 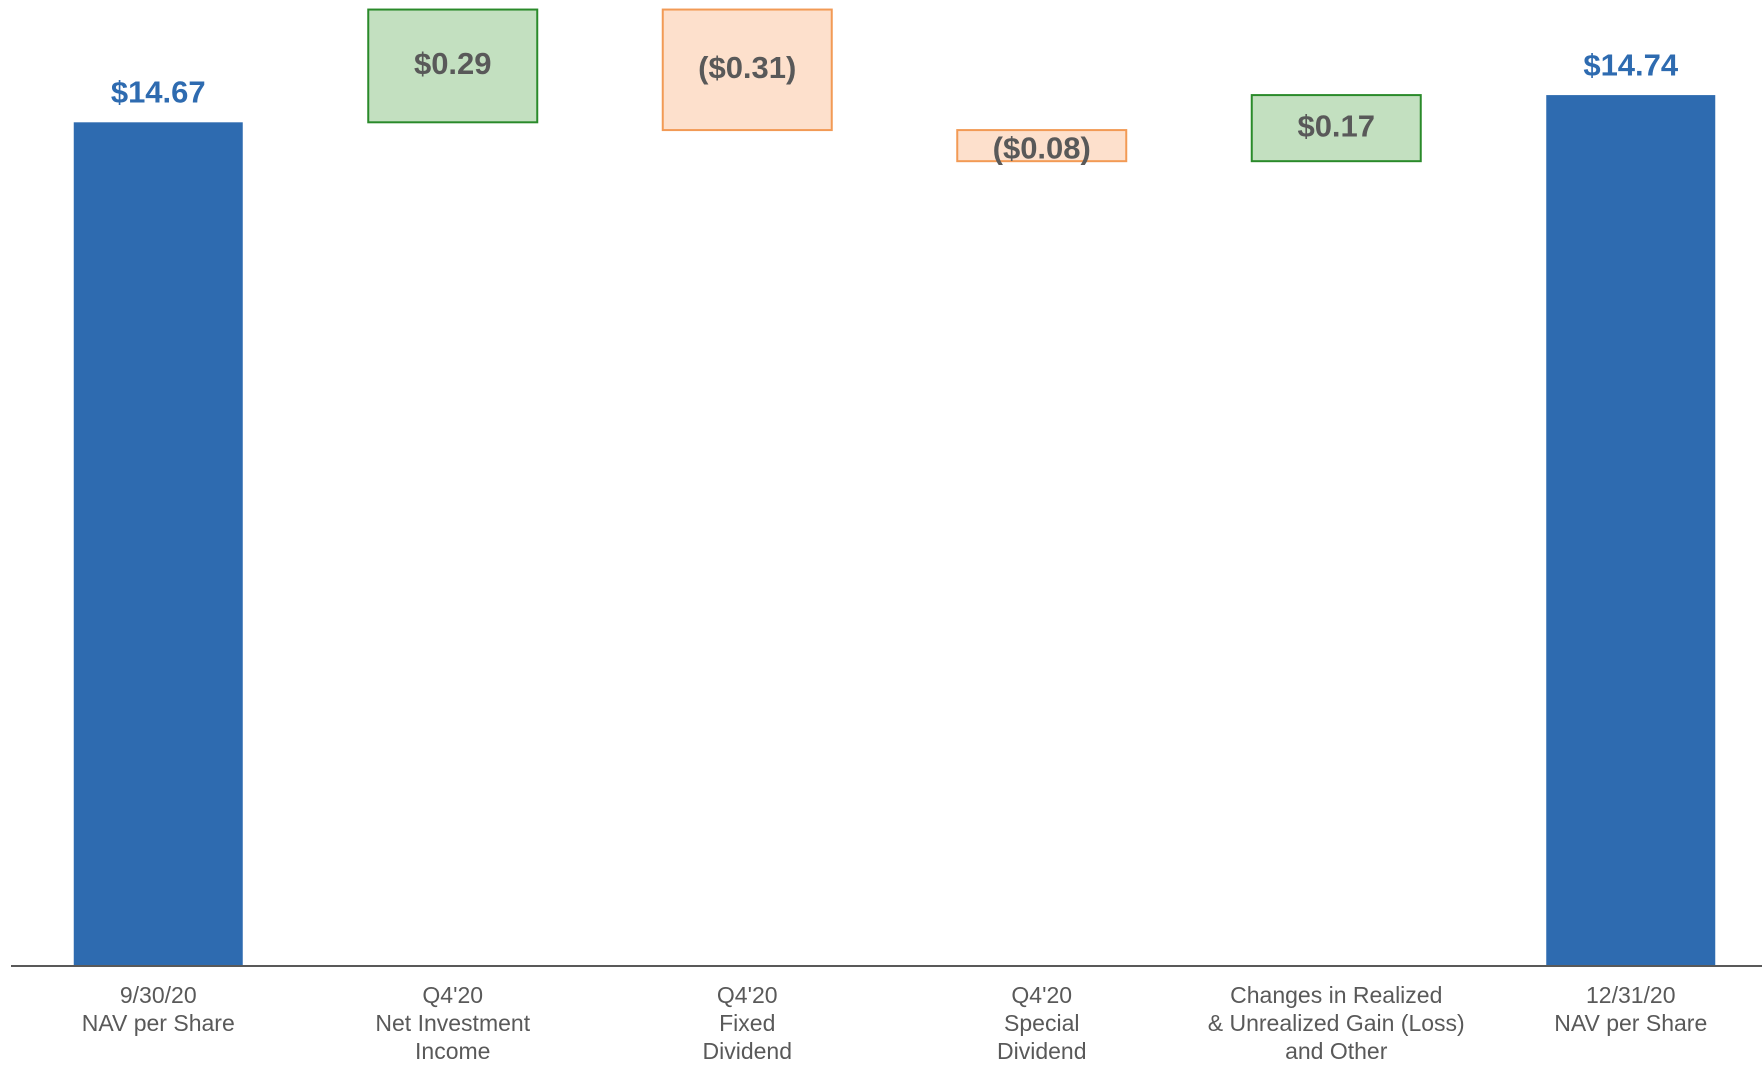 I want to click on value-label: $0.29, so click(x=453, y=63).